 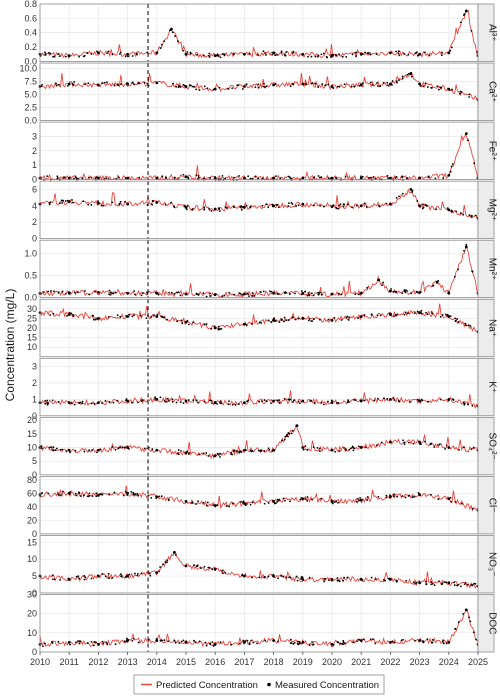 What do you see at coordinates (486, 623) in the screenshot?
I see `panel-strip` at bounding box center [486, 623].